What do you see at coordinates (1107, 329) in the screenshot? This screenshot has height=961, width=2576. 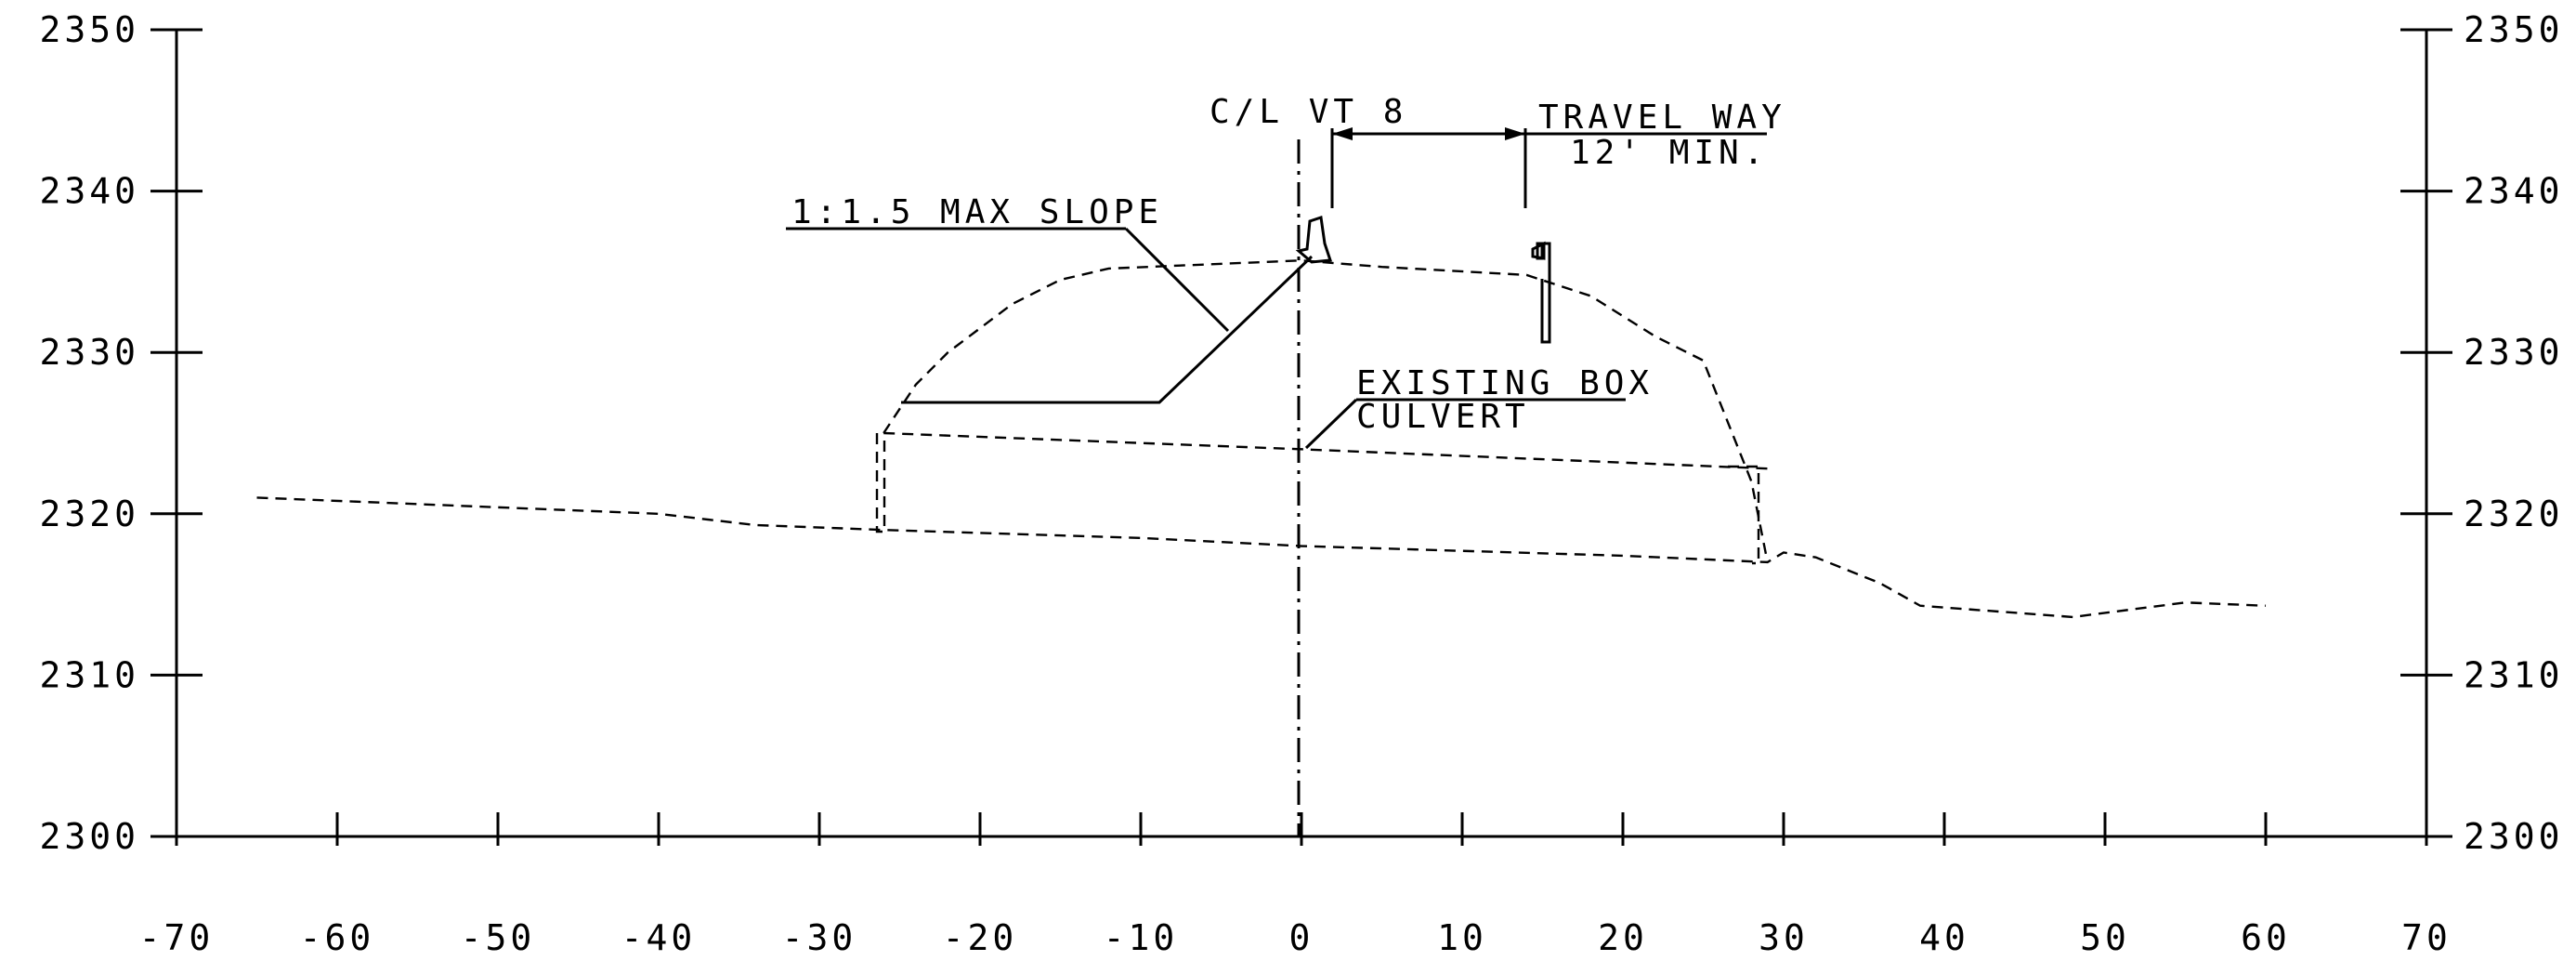 I see `slope-line` at bounding box center [1107, 329].